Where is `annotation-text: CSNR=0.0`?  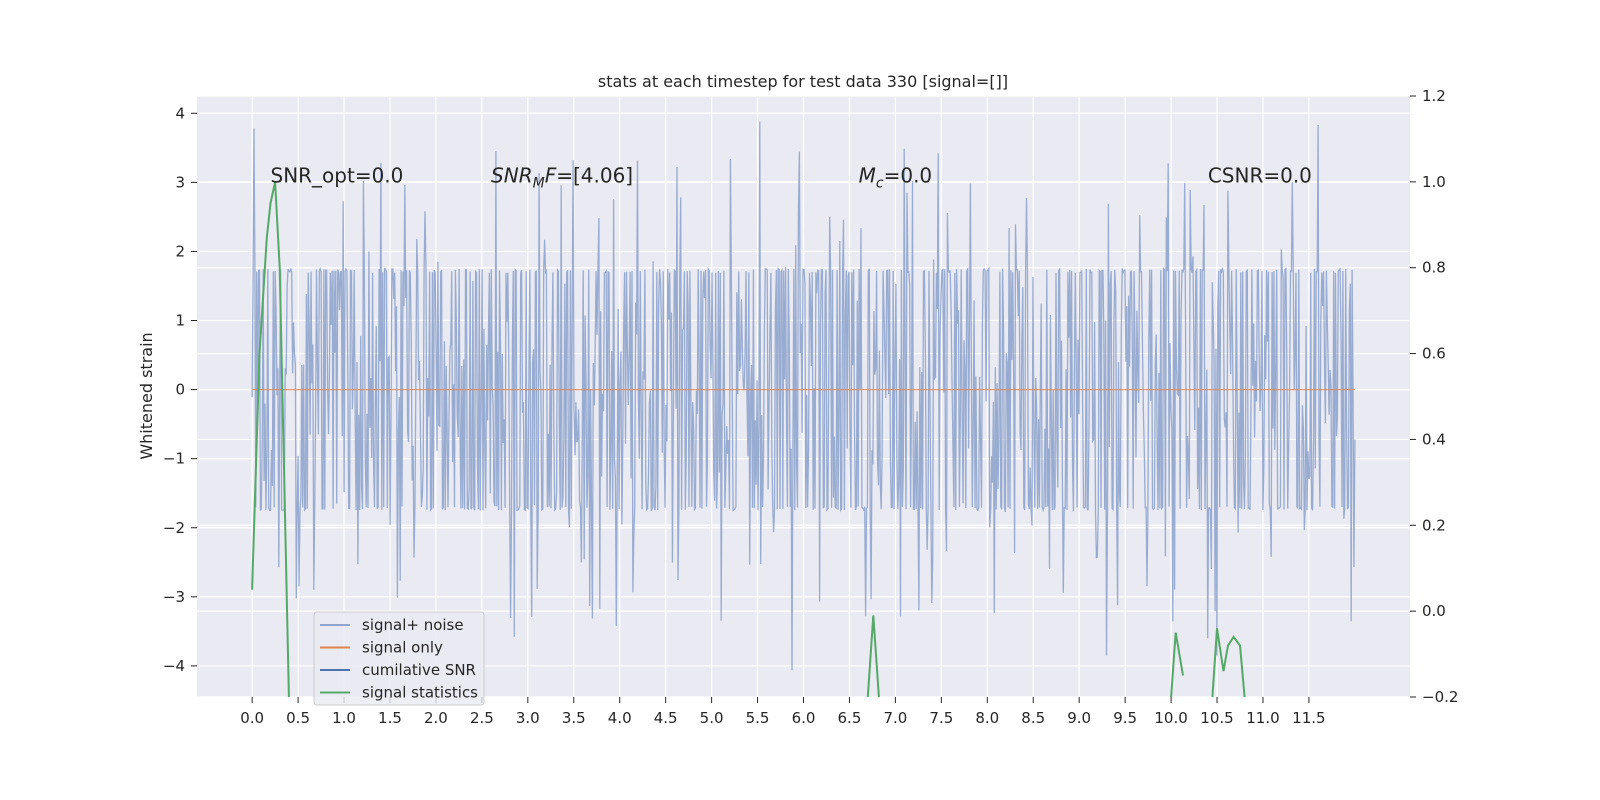 annotation-text: CSNR=0.0 is located at coordinates (1260, 175).